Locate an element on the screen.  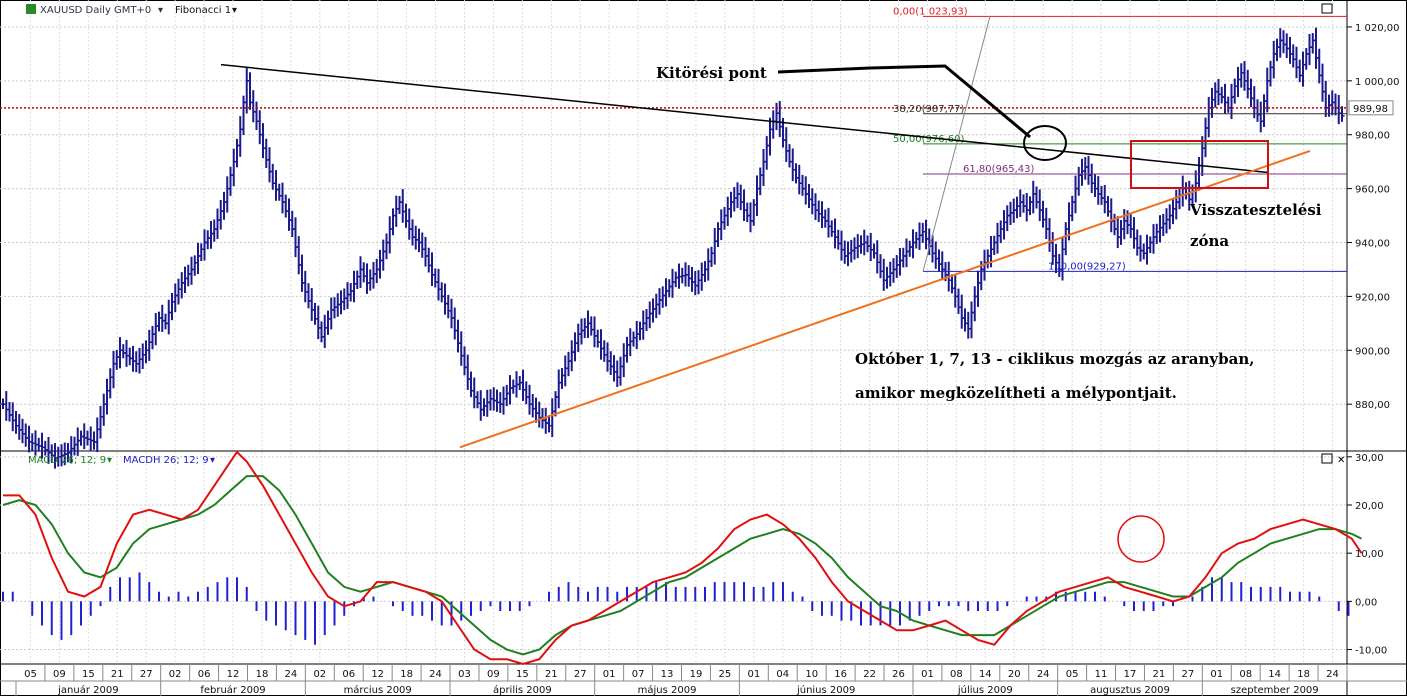
cycle-annotation-line2: amikor megközelítheti a mélypontjait. is located at coordinates (1016, 393).